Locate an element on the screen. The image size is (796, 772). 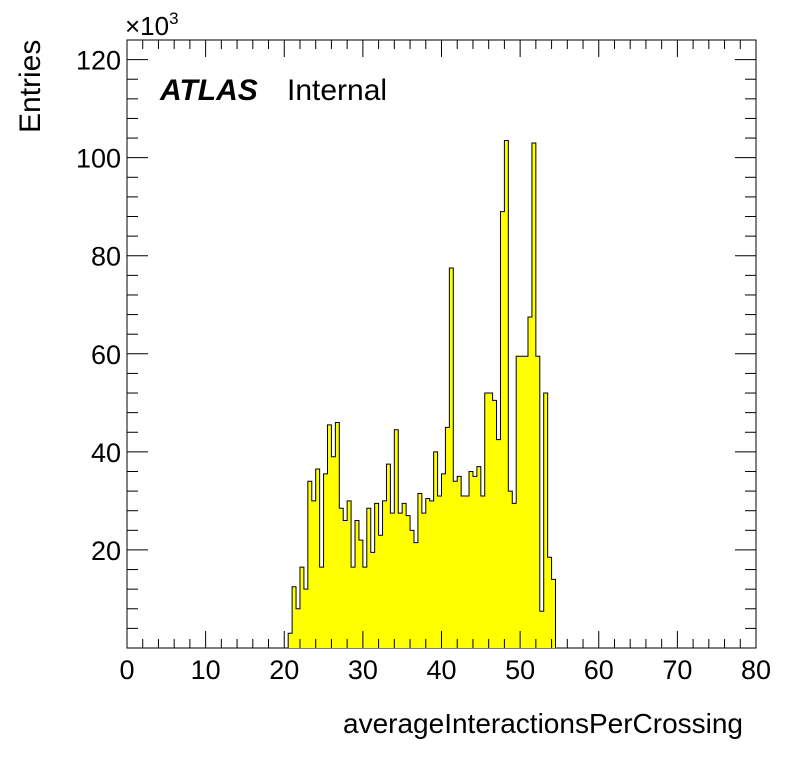
y-tick-label: 100 is located at coordinates (98, 159).